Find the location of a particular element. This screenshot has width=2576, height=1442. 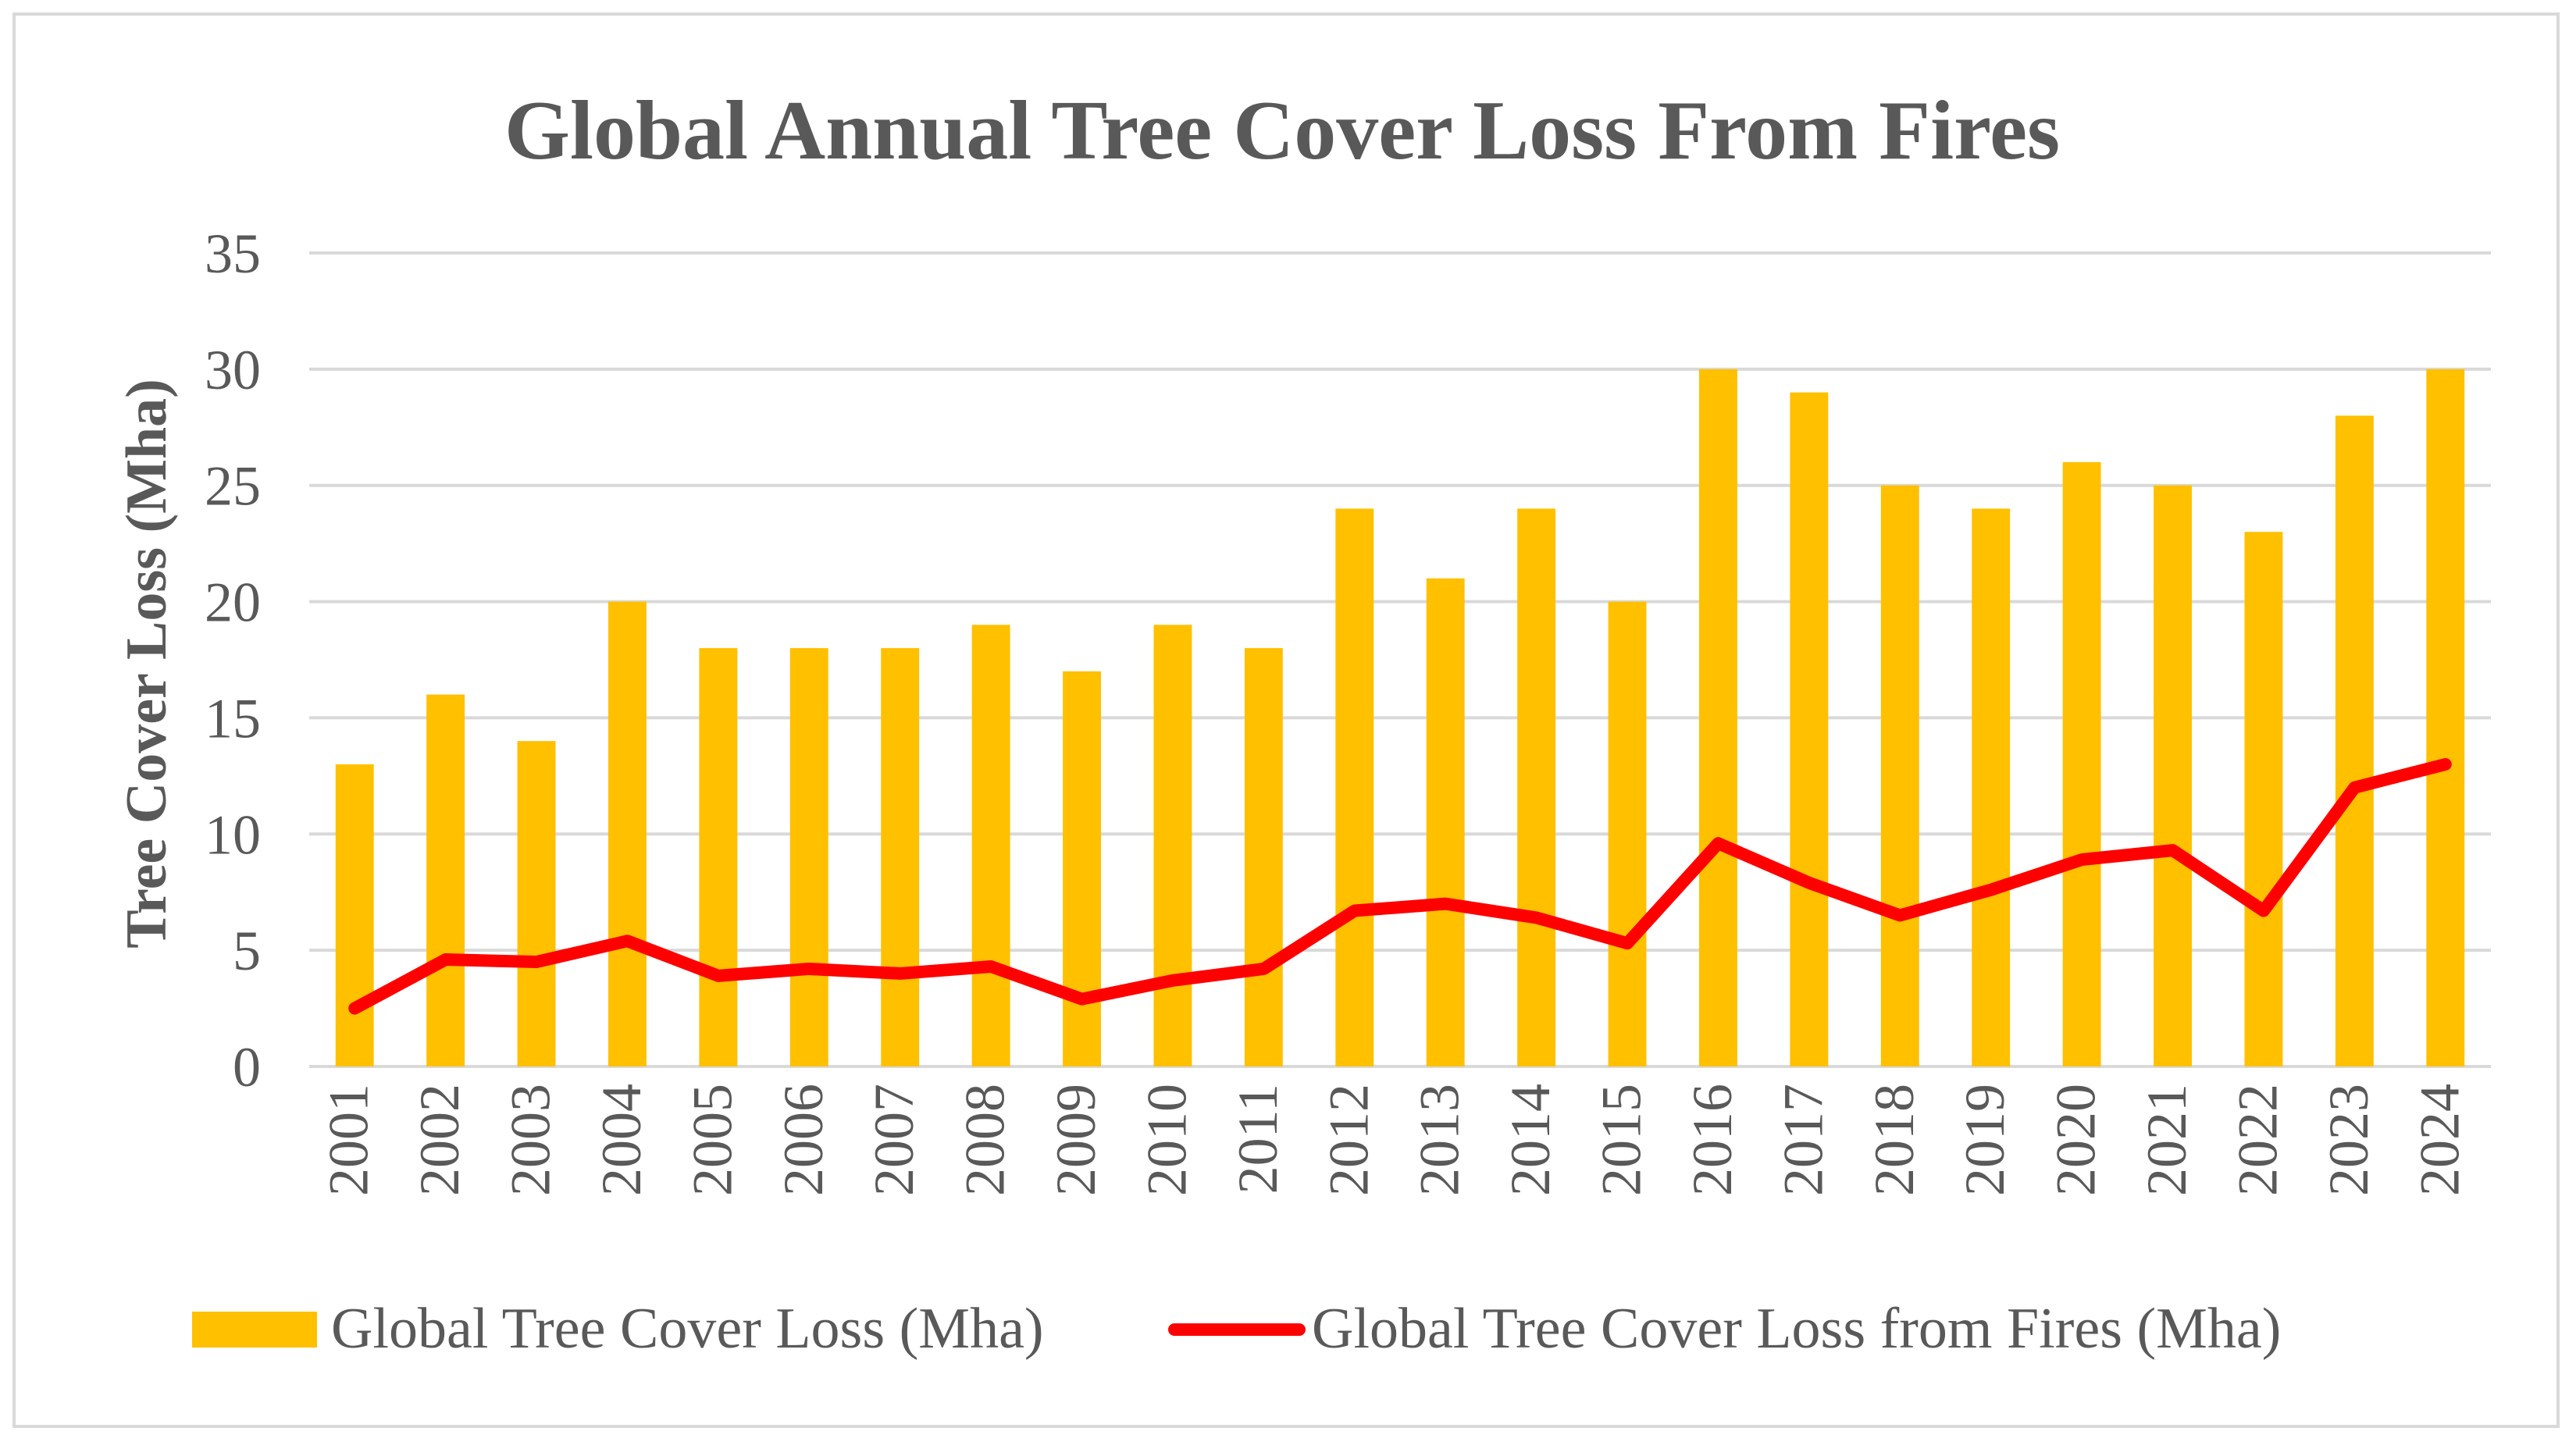

x-tick-label: 2019 is located at coordinates (1985, 1140).